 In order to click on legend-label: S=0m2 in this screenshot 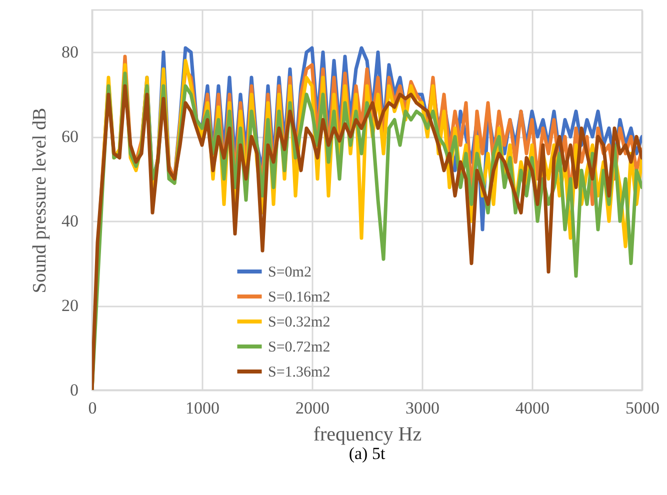, I will do `click(290, 272)`.